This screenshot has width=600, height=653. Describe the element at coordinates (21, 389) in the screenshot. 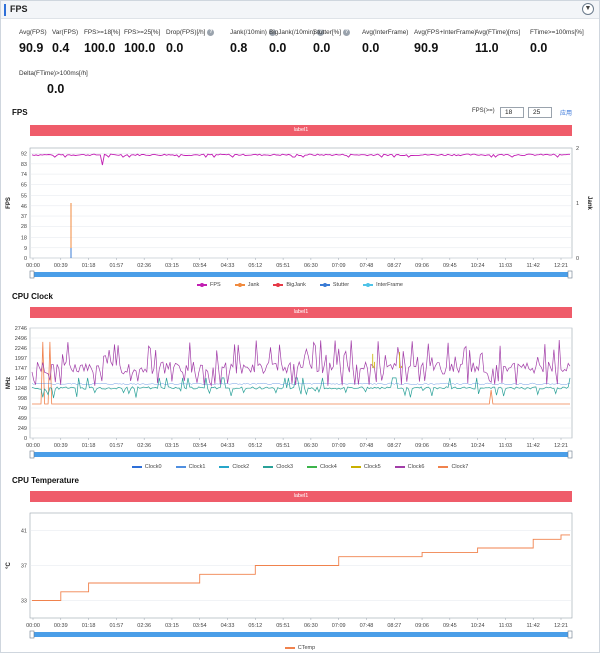

I see `y-tick-label: 1248` at that location.